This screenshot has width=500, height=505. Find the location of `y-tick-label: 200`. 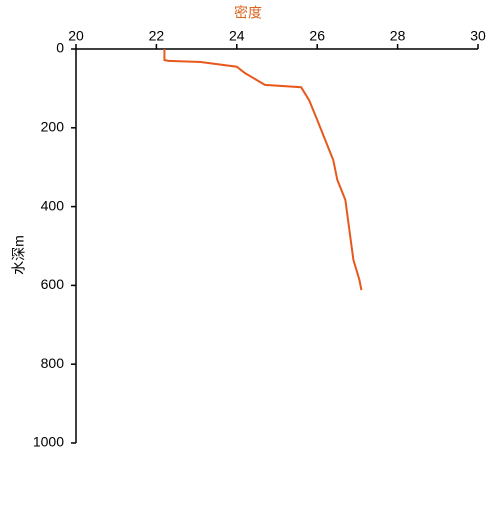

y-tick-label: 200 is located at coordinates (53, 127).